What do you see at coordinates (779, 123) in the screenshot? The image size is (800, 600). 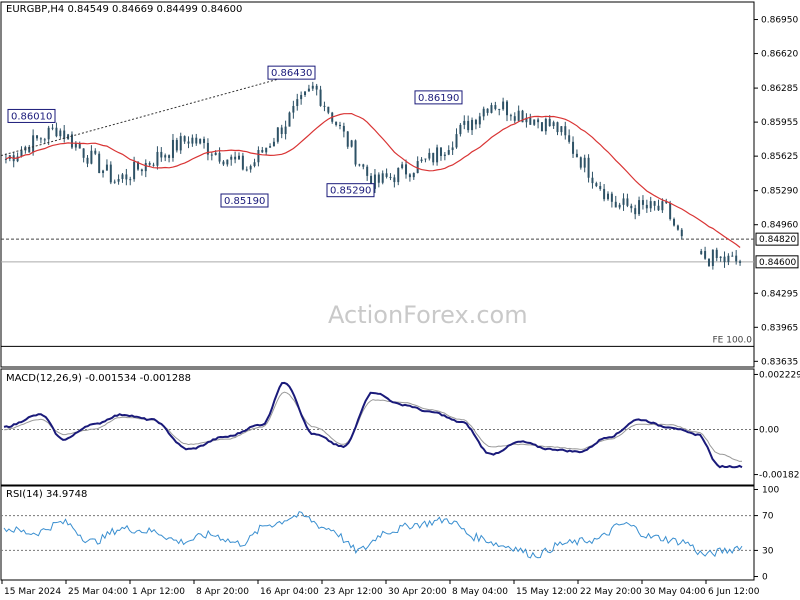 I see `price-tick-label: 0.85955` at bounding box center [779, 123].